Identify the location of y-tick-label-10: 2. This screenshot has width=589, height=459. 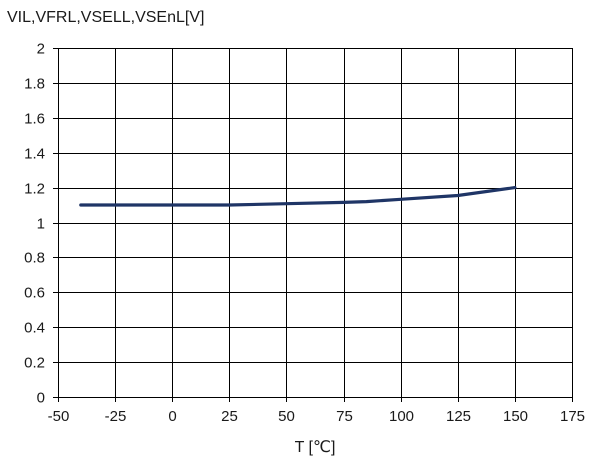
(41, 49).